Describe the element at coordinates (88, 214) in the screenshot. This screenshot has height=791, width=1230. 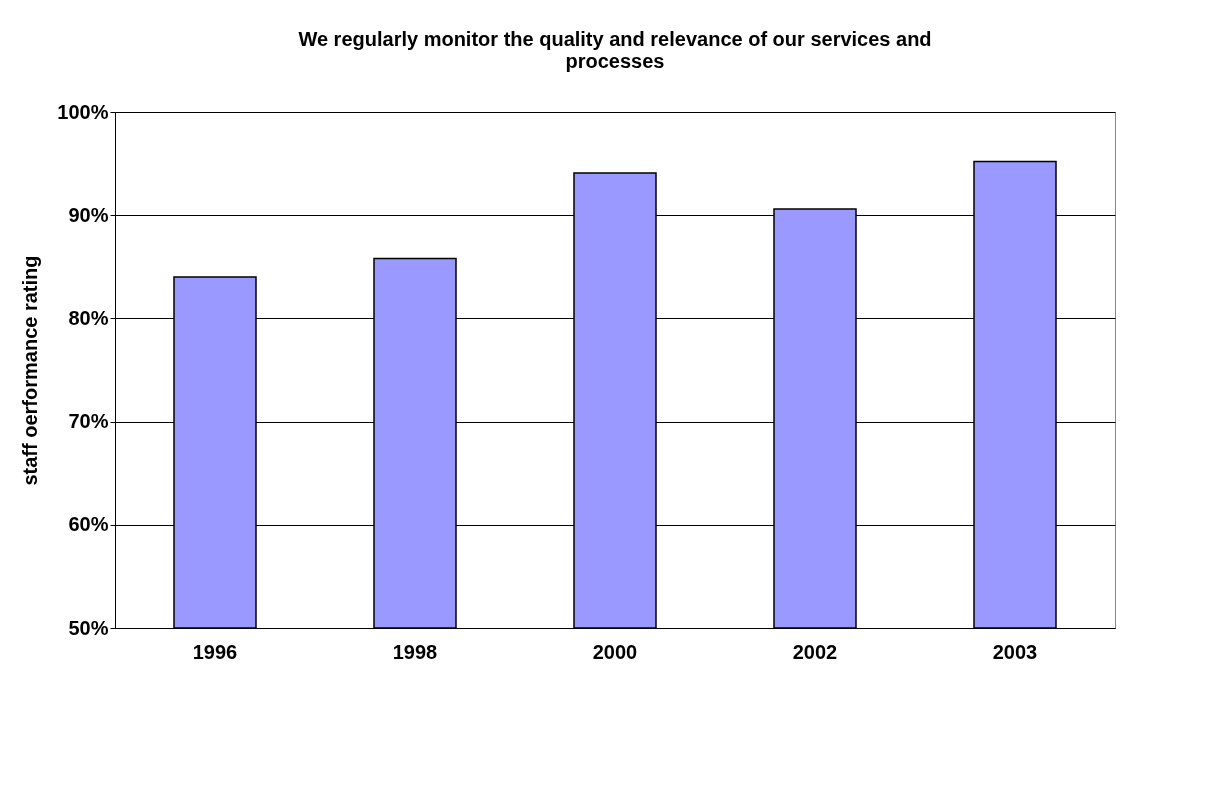
I see `y-tick-label: 90%` at that location.